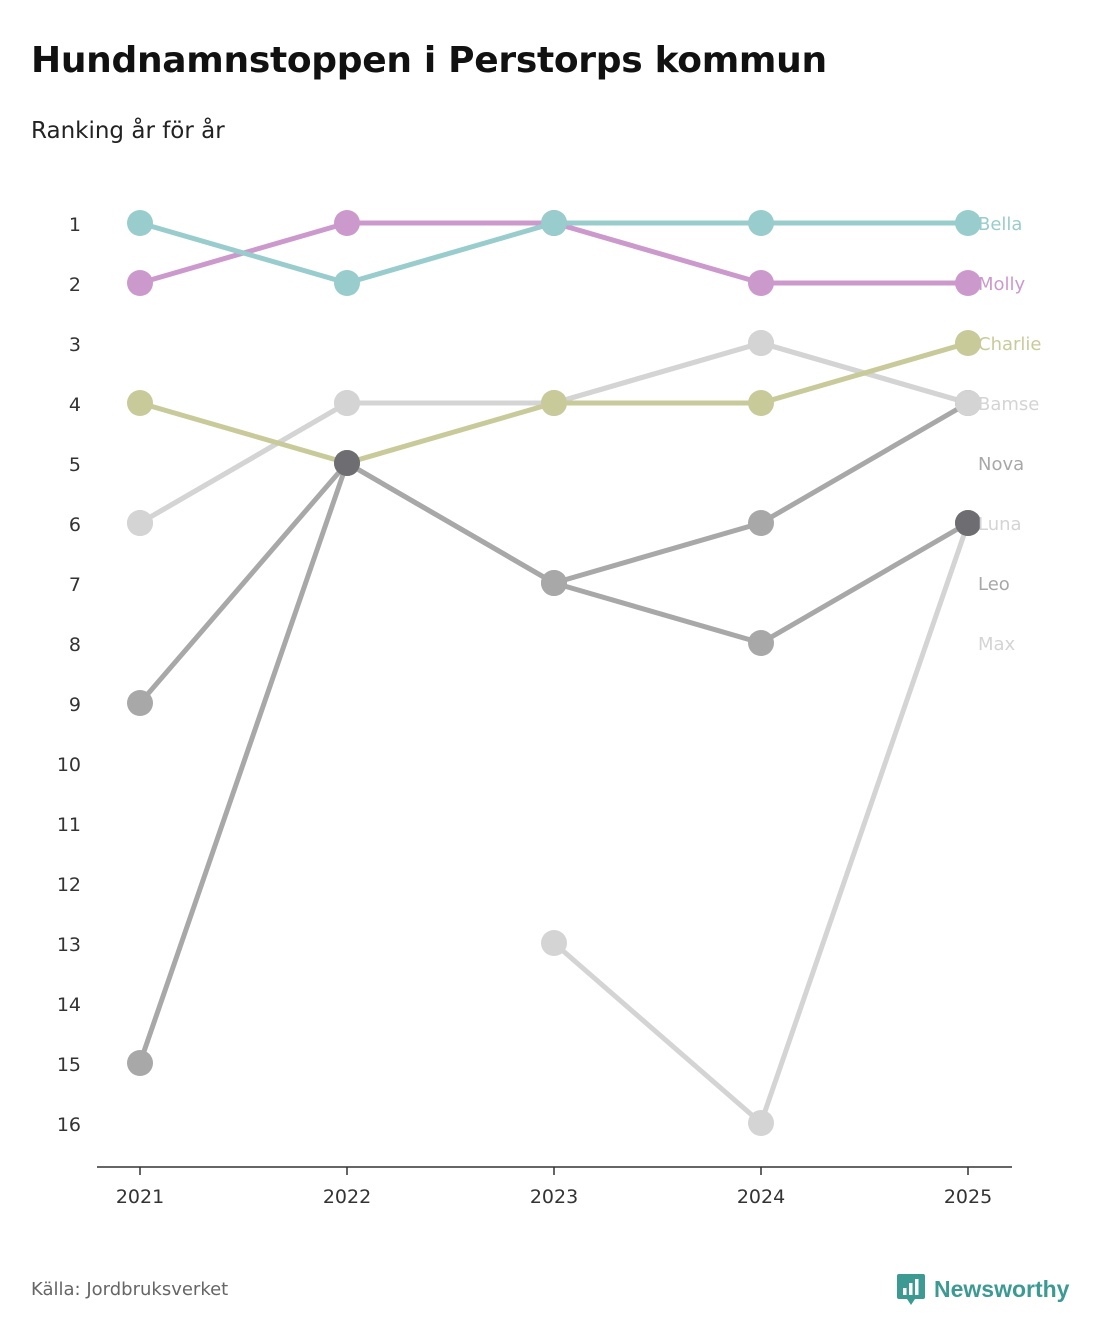 The height and width of the screenshot is (1340, 1107). I want to click on point-bella-2025, so click(968, 223).